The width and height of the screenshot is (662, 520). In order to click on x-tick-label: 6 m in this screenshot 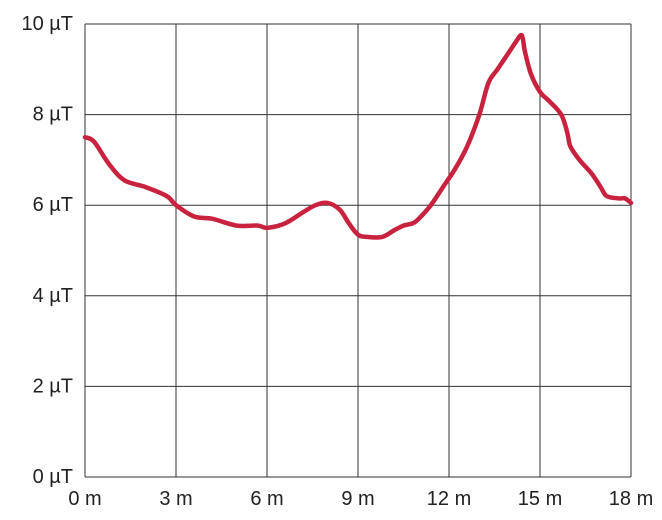, I will do `click(266, 499)`.